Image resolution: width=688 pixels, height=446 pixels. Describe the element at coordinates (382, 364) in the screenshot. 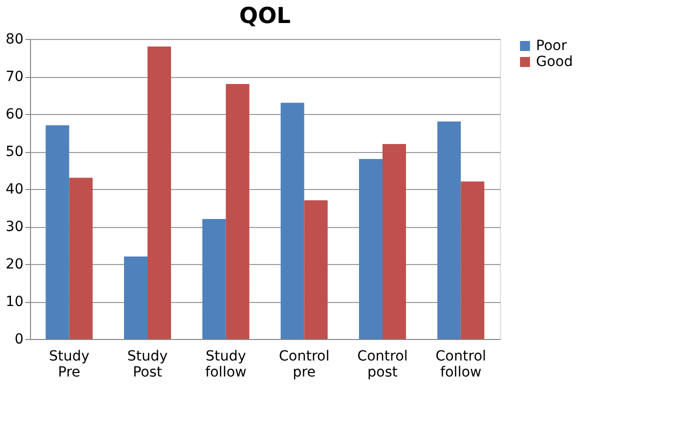

I see `x-tick-label: Control post` at that location.